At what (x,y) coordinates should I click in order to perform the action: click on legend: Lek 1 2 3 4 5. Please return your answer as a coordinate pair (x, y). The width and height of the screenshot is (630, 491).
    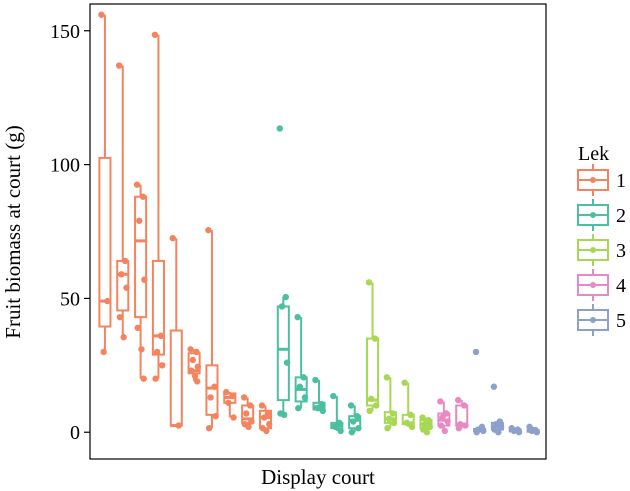
    Looking at the image, I should click on (601, 239).